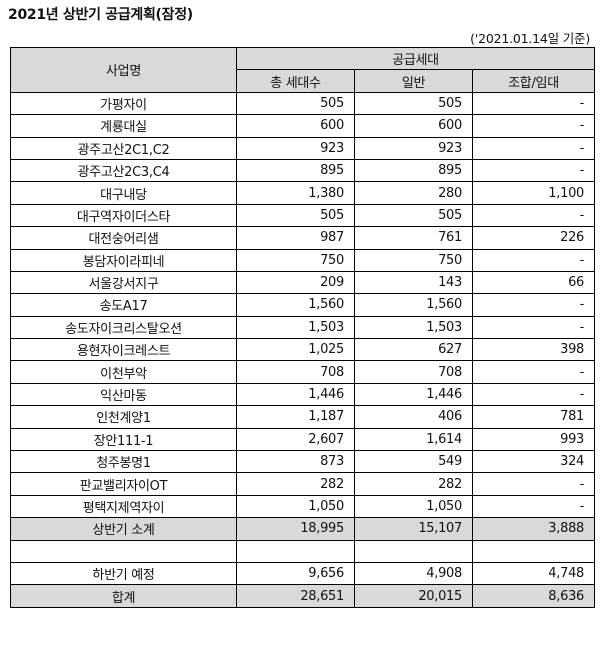  I want to click on table-row: 장안111-1 2,607 1,614 993, so click(303, 439).